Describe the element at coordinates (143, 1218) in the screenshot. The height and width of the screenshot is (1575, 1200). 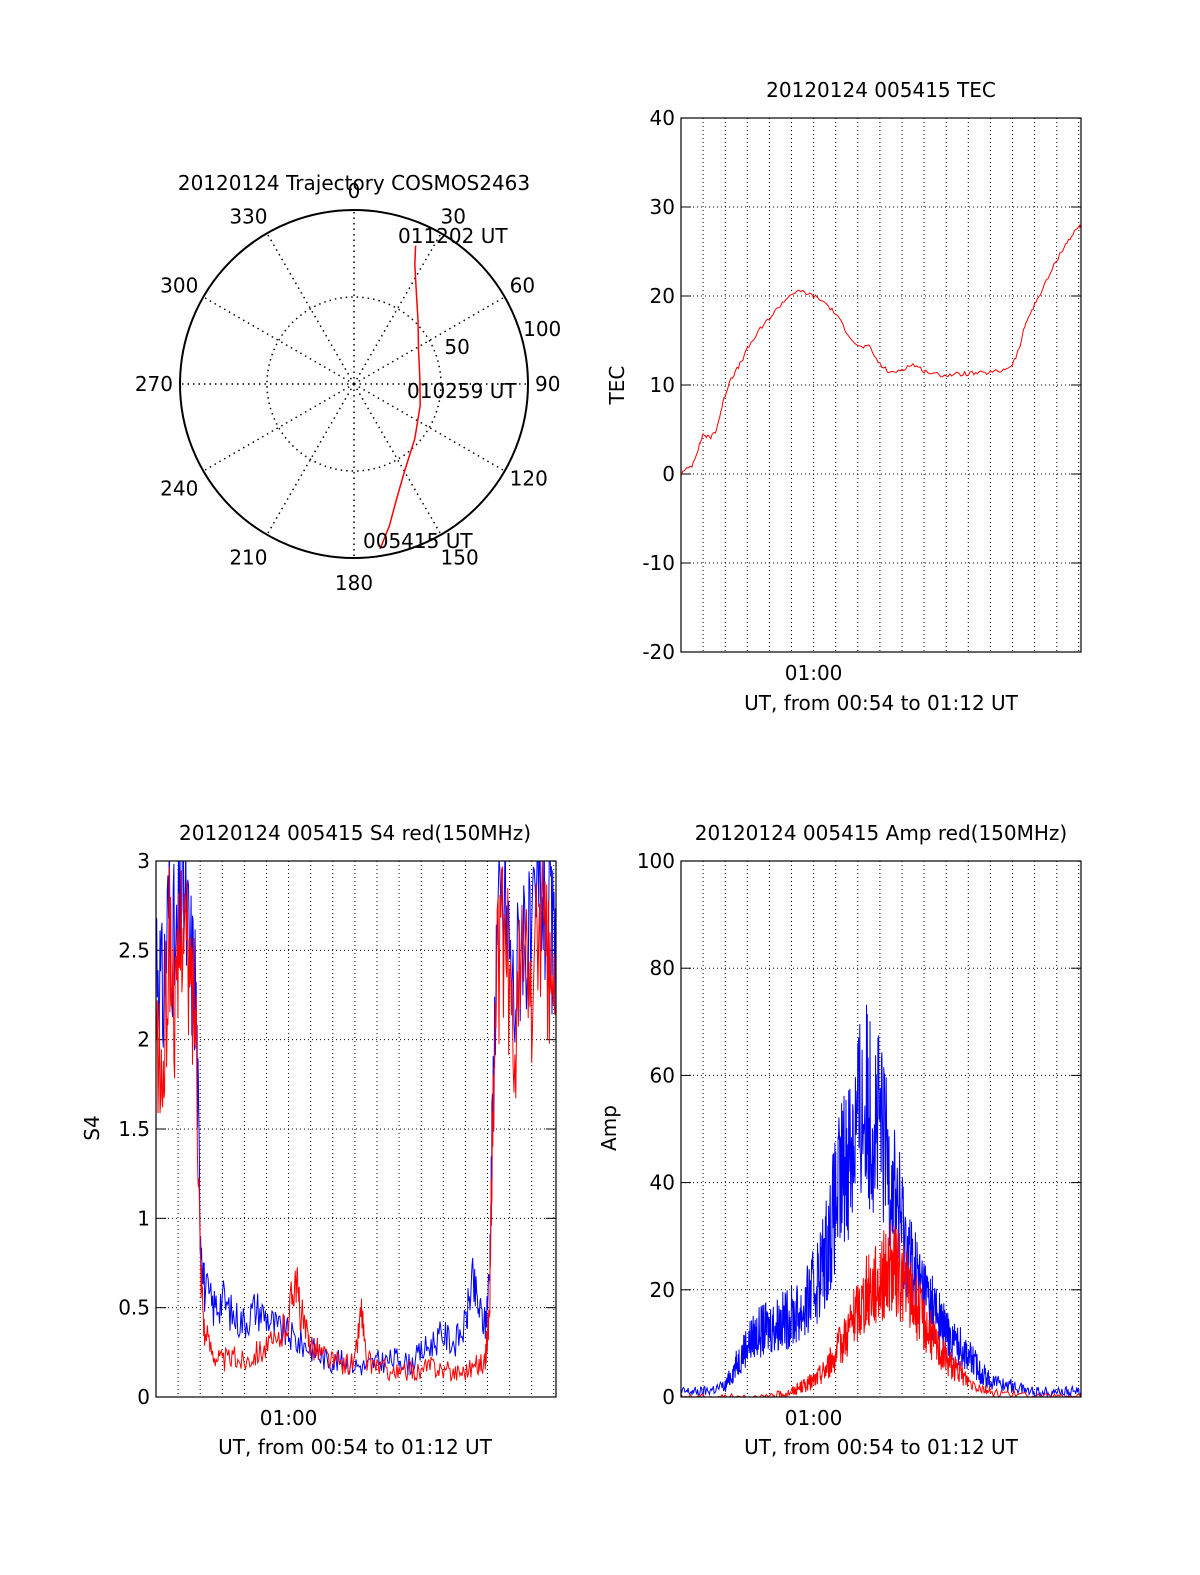
I see `y-tick-label: 1` at that location.